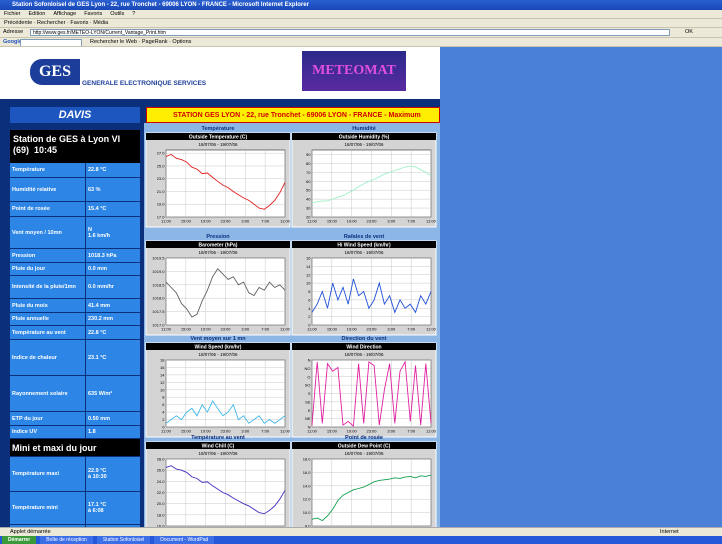 The width and height of the screenshot is (722, 544). I want to click on reading-value: 63 %, so click(113, 189).